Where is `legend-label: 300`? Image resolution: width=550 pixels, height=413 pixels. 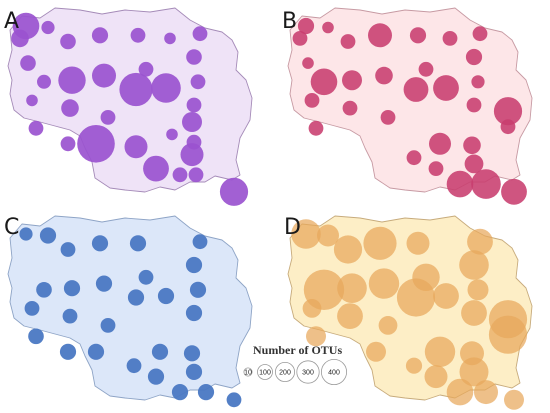 legend-label: 300 is located at coordinates (308, 373).